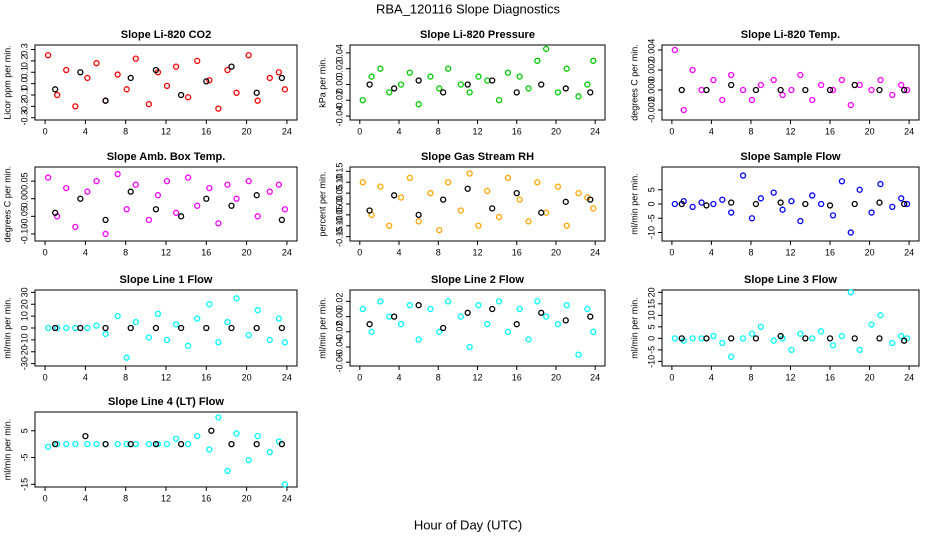 This screenshot has height=540, width=936. What do you see at coordinates (651, 338) in the screenshot?
I see `y-tick-label: 0` at bounding box center [651, 338].